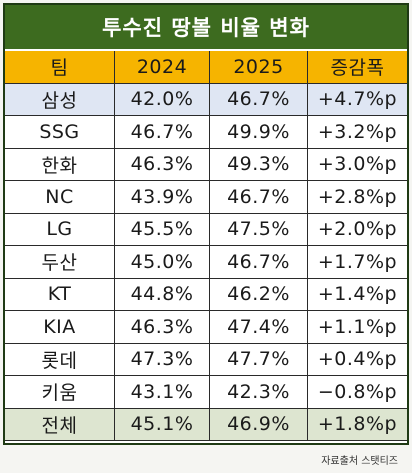  Describe the element at coordinates (259, 132) in the screenshot. I see `value-2025-cell: 49.9%` at that location.